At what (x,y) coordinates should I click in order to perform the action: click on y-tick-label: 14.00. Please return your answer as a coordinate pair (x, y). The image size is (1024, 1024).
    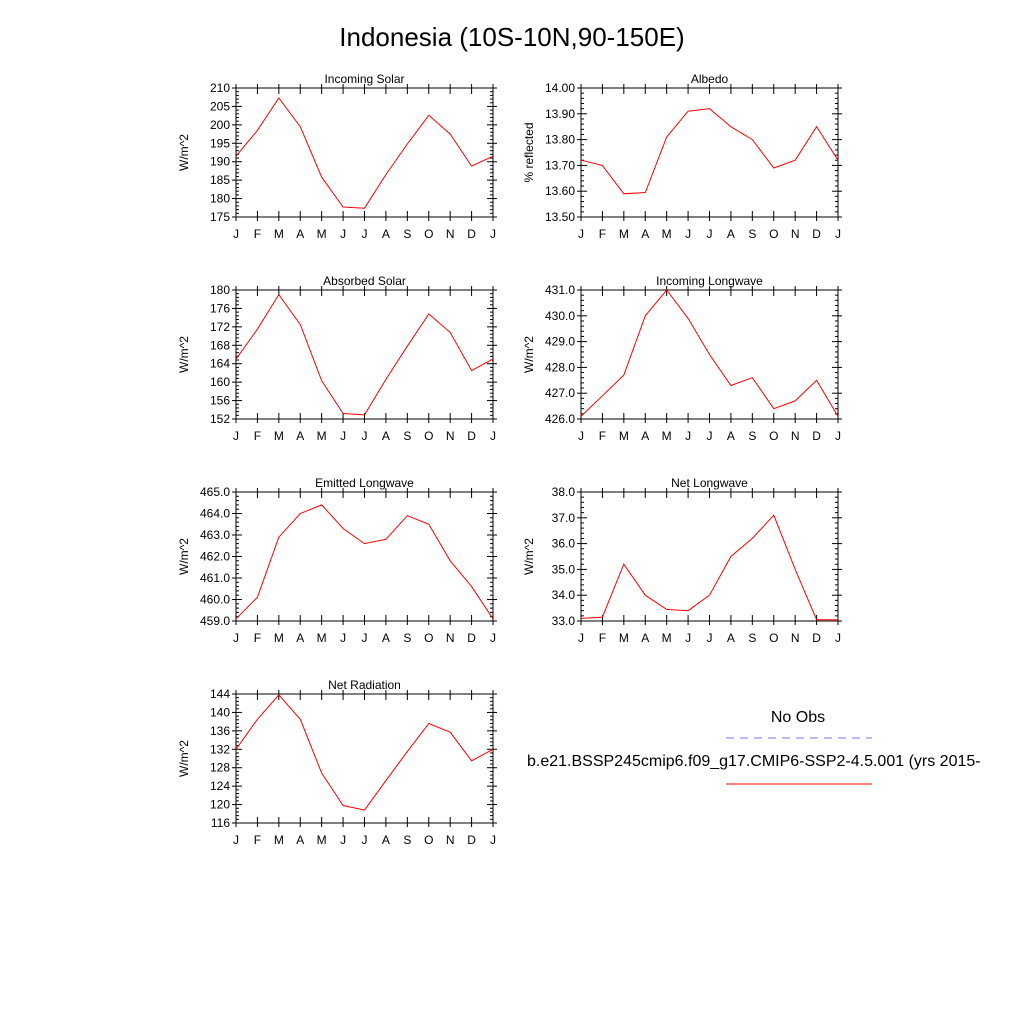
    Looking at the image, I should click on (560, 88).